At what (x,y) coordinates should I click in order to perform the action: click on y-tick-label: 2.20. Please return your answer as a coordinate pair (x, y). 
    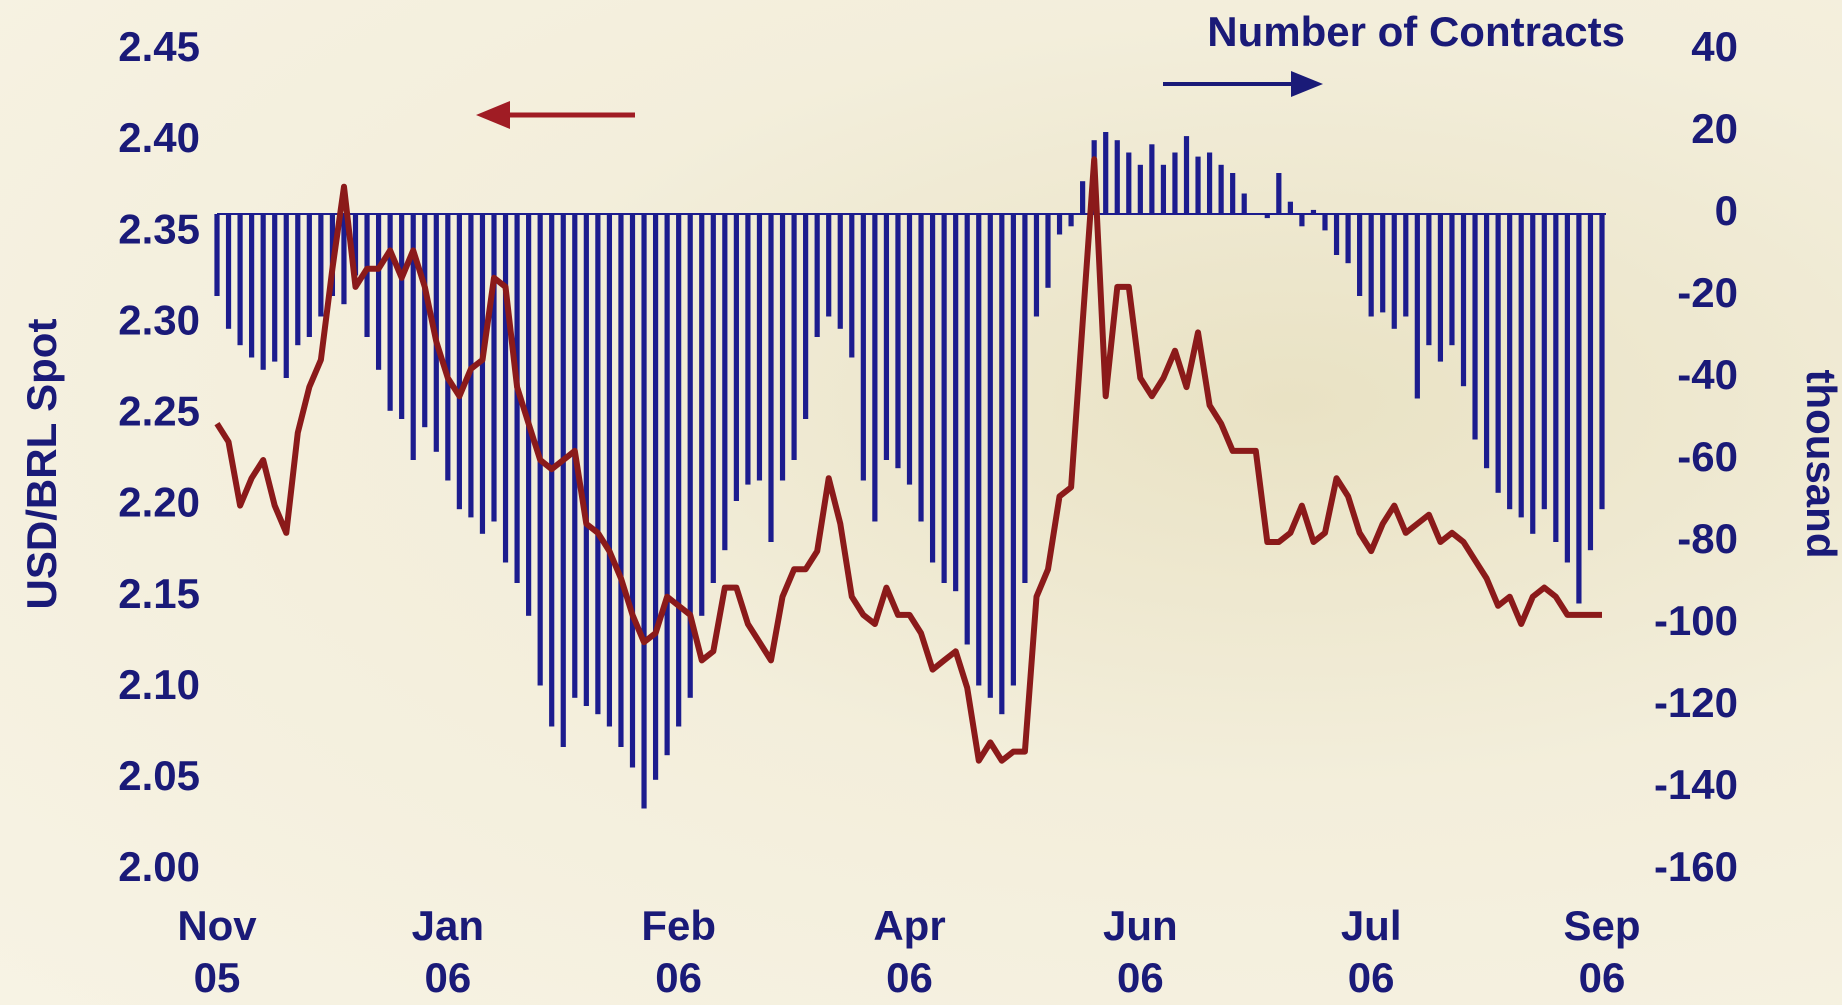
    Looking at the image, I should click on (159, 502).